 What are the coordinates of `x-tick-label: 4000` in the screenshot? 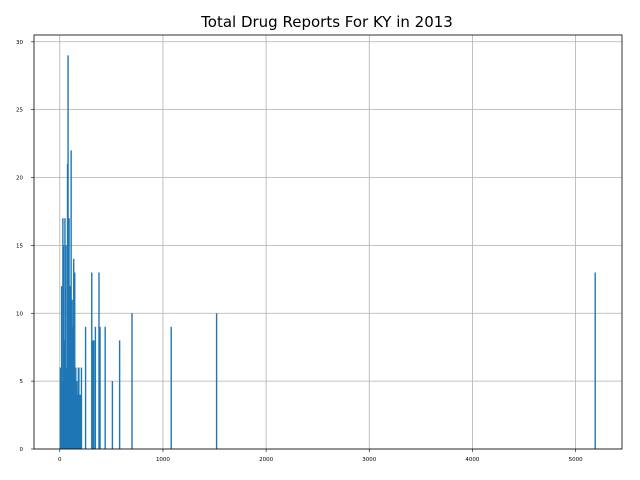 It's located at (472, 460).